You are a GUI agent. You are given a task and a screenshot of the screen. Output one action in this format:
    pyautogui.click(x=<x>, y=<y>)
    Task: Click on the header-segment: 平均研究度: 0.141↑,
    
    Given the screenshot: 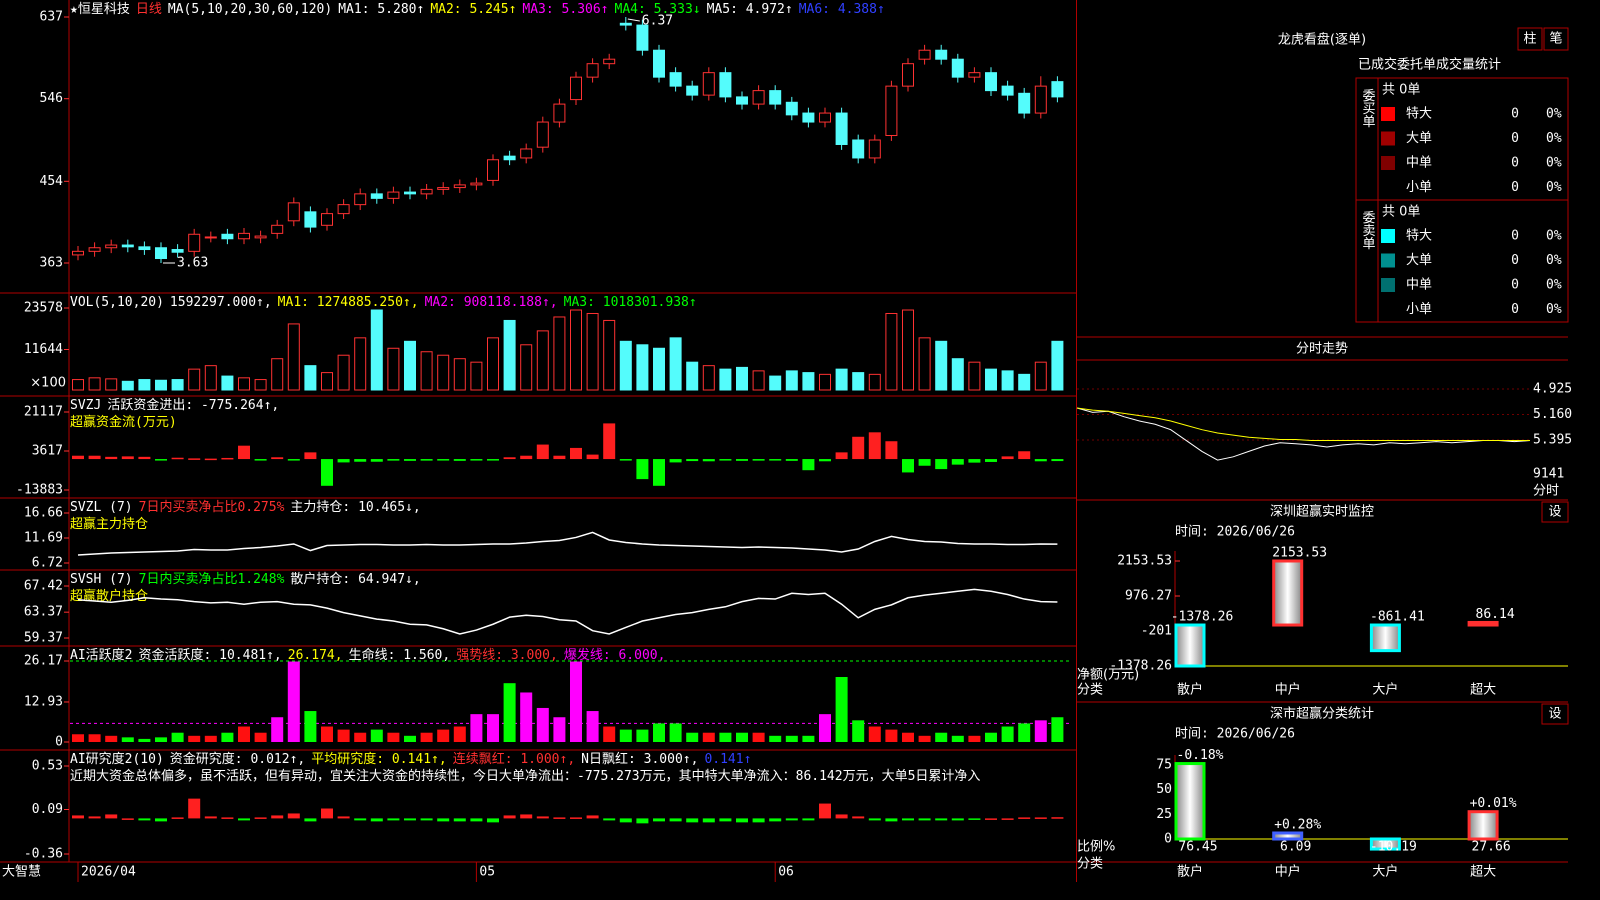 What is the action you would take?
    pyautogui.click(x=378, y=759)
    